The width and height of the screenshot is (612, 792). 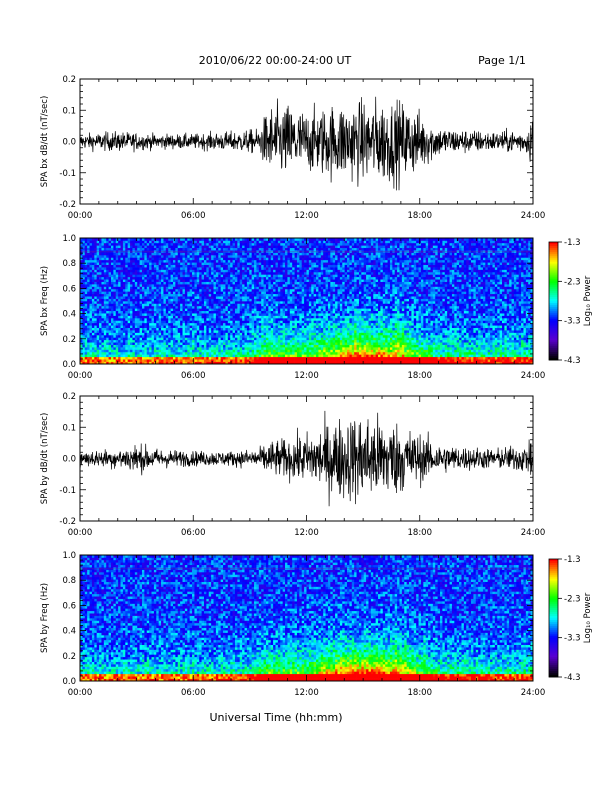 What do you see at coordinates (420, 216) in the screenshot?
I see `x-tick-label: 18:00` at bounding box center [420, 216].